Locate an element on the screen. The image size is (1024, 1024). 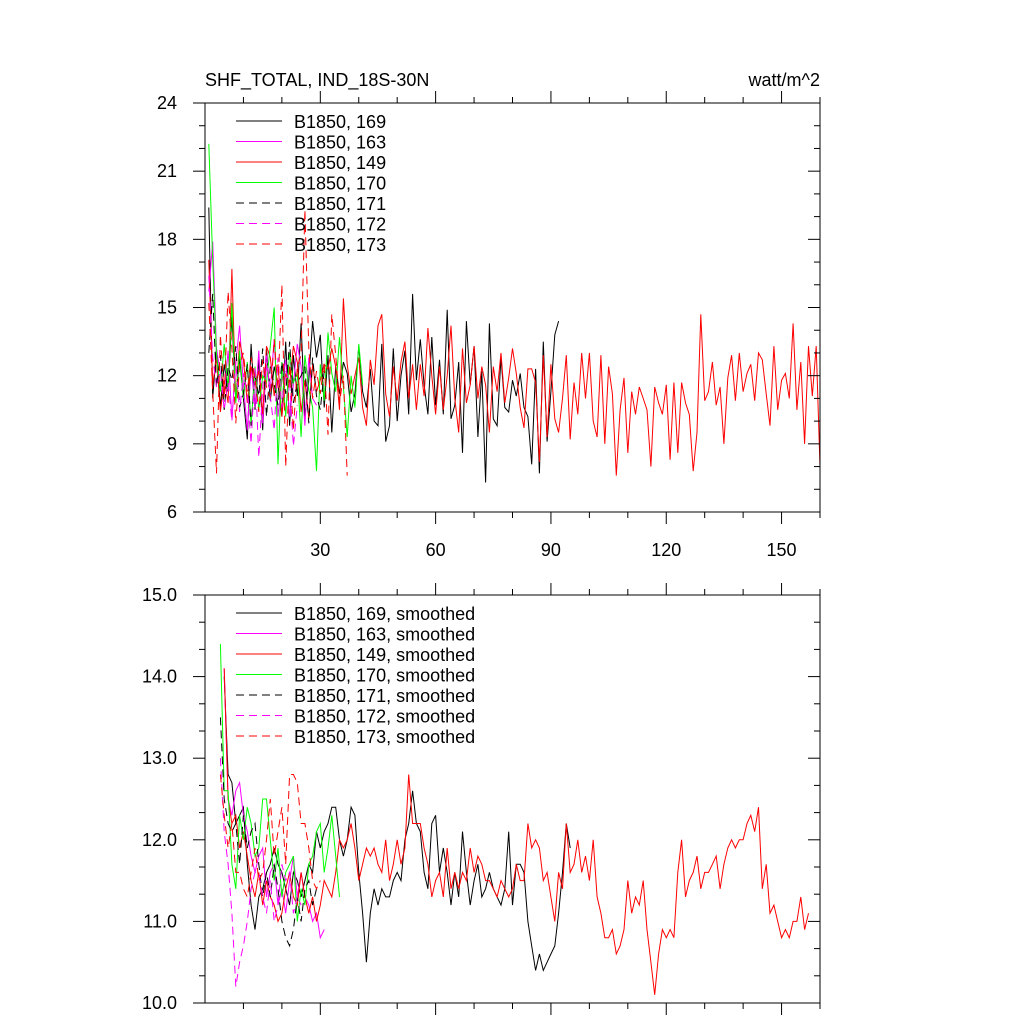
x-tick-label: 60 is located at coordinates (436, 550).